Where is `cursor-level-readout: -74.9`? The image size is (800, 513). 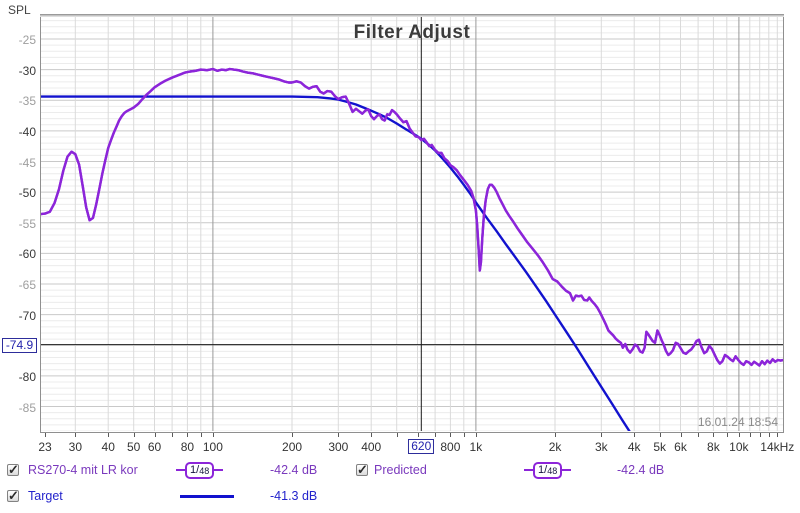
cursor-level-readout: -74.9 is located at coordinates (19, 346).